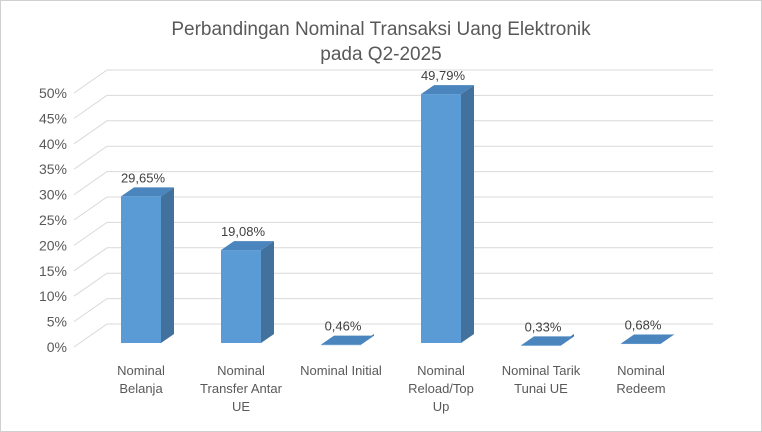  What do you see at coordinates (141, 388) in the screenshot?
I see `category-label: Belanja` at bounding box center [141, 388].